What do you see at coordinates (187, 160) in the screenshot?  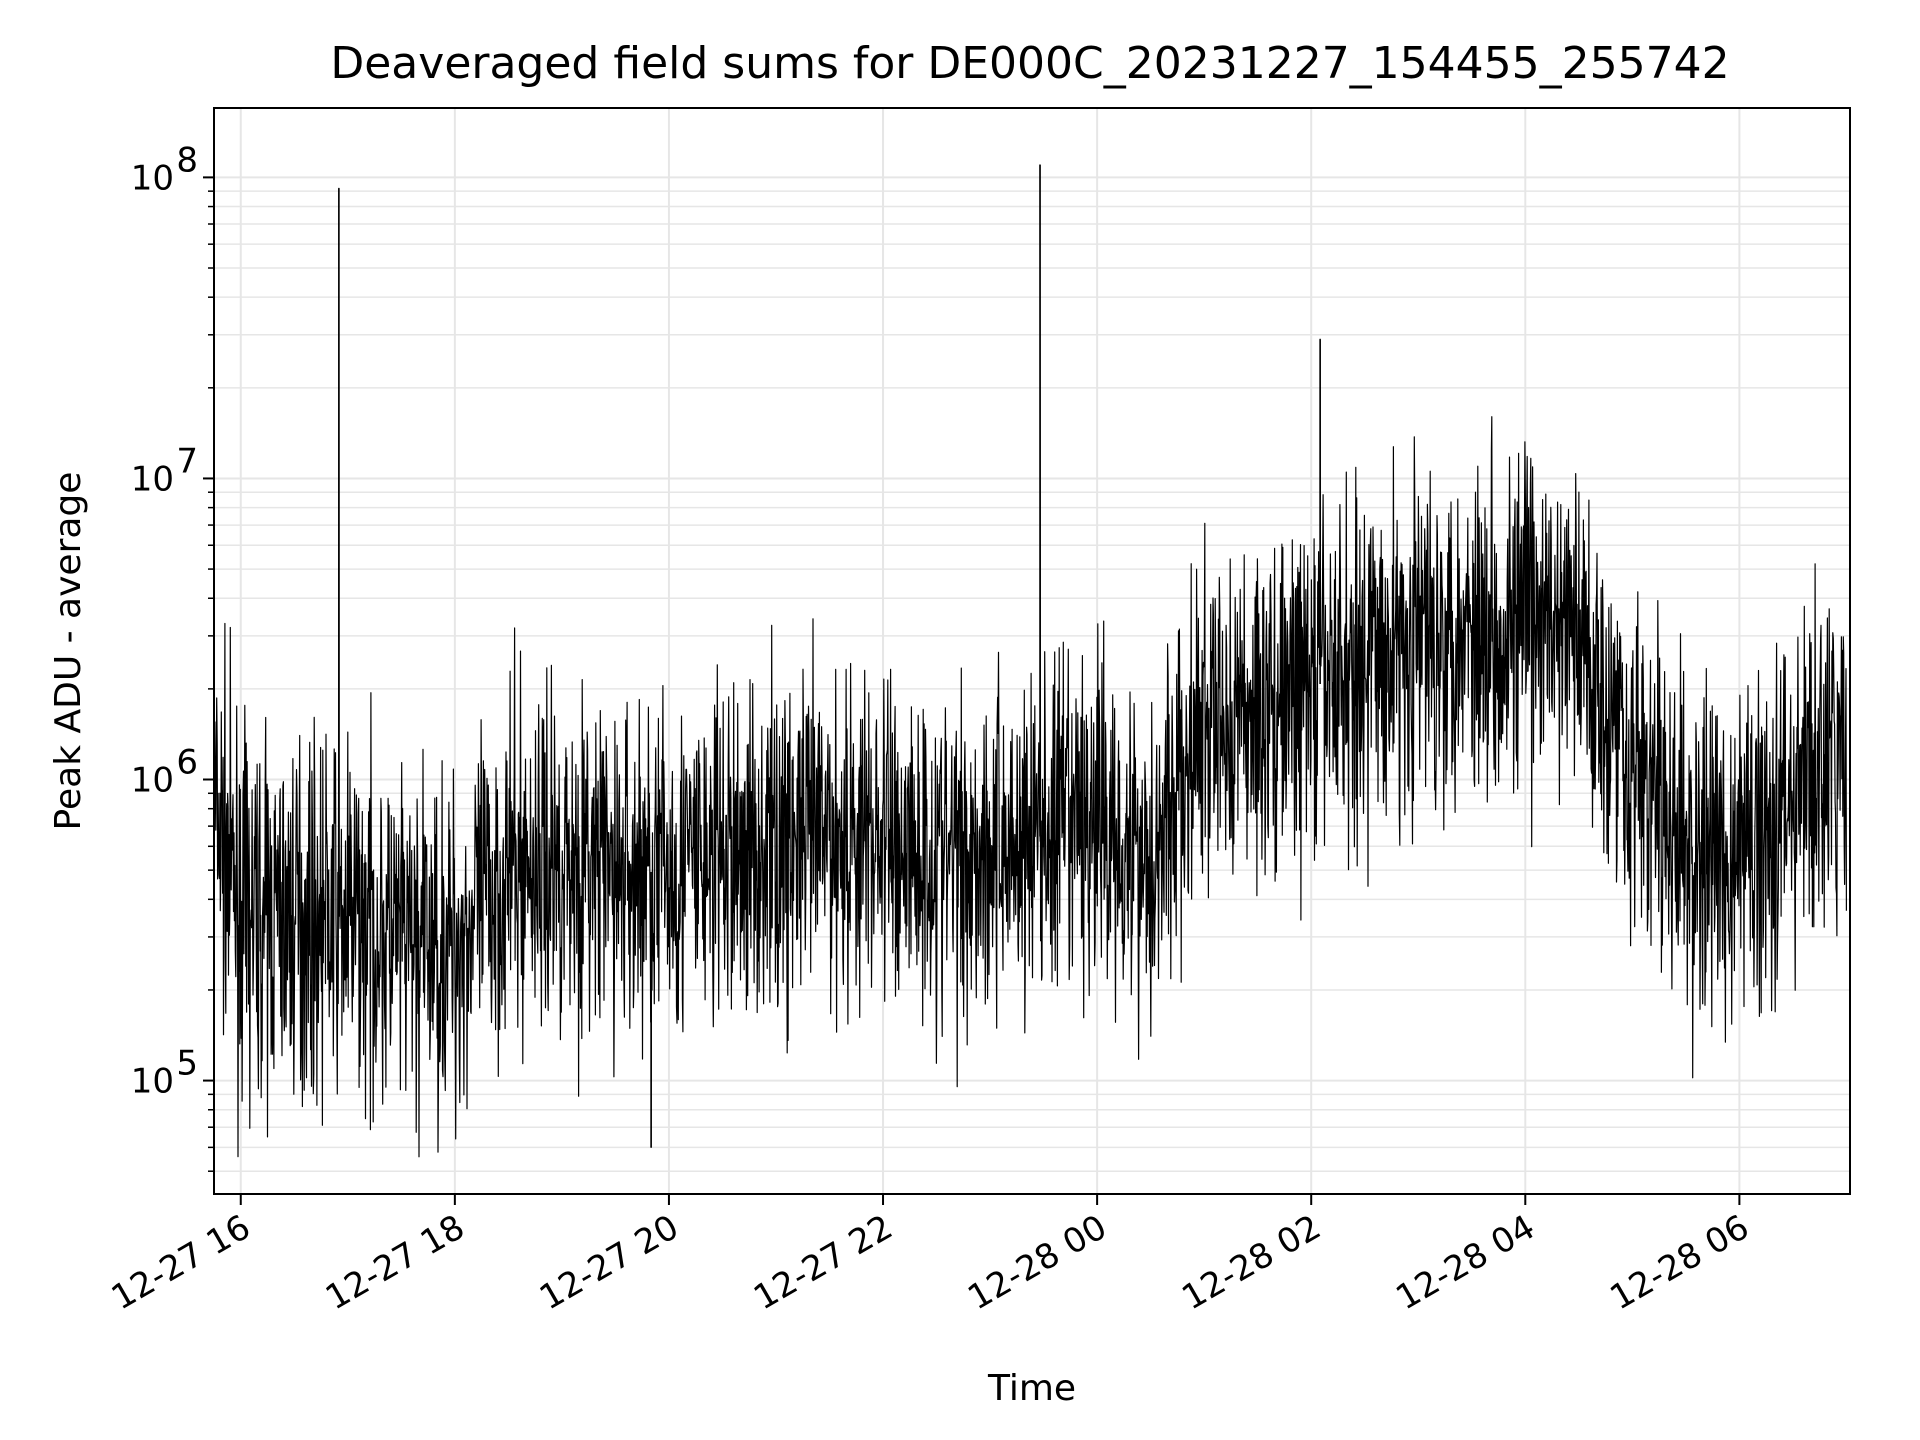 I see `y-tick-label-exponent: 8` at bounding box center [187, 160].